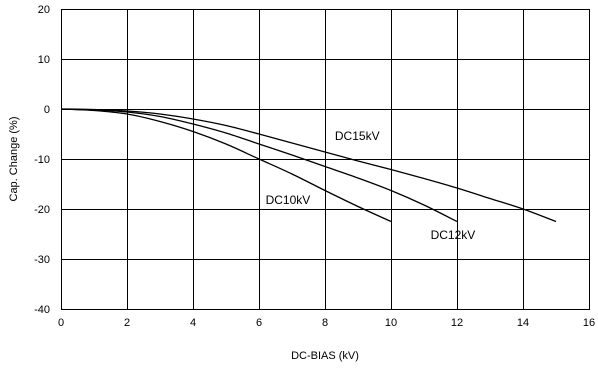  Describe the element at coordinates (42, 260) in the screenshot. I see `y-tick-label: -30` at that location.